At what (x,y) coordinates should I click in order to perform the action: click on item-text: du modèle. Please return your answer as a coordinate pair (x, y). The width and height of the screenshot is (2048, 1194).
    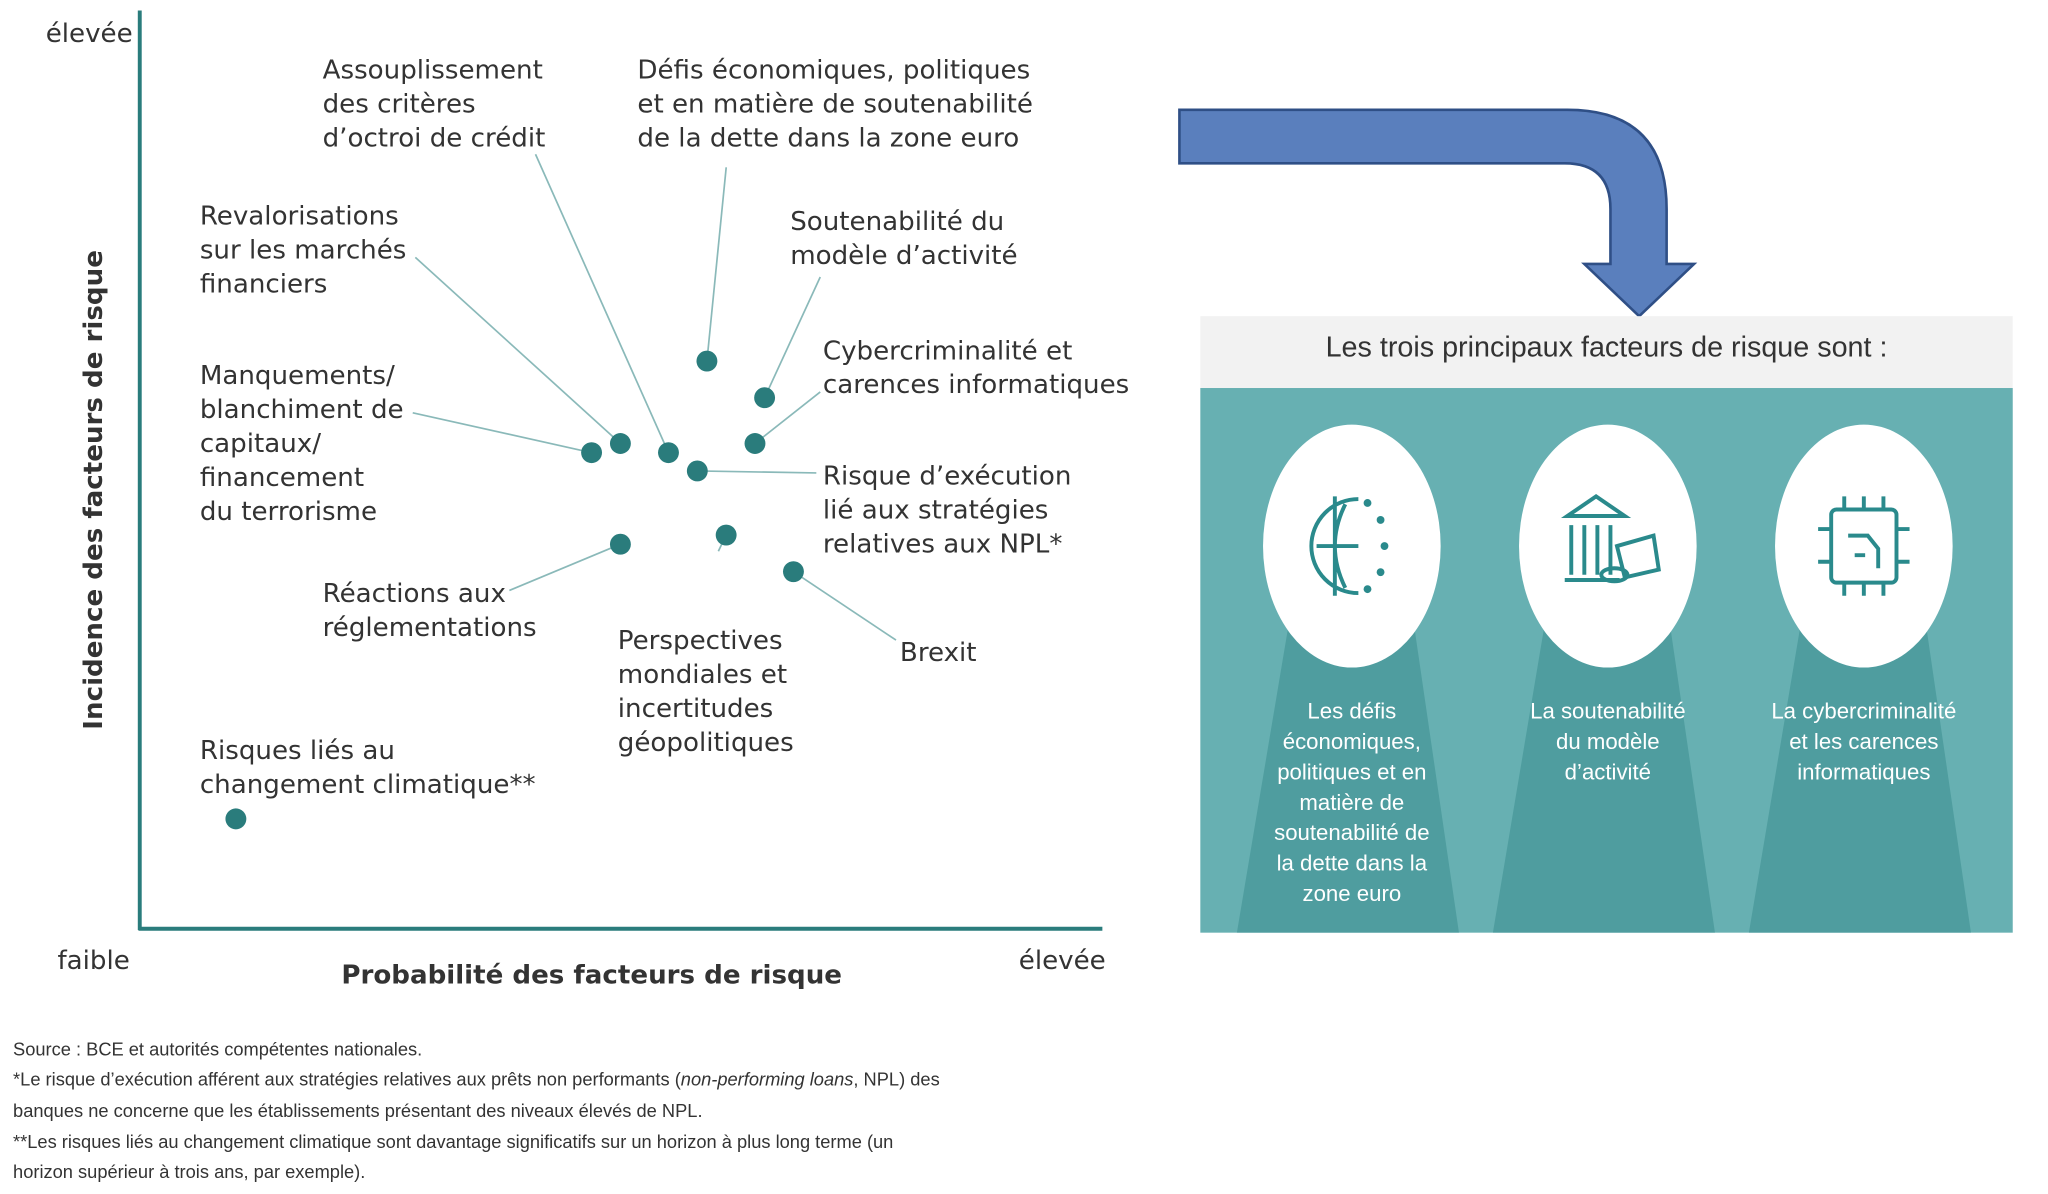
    Looking at the image, I should click on (1608, 741).